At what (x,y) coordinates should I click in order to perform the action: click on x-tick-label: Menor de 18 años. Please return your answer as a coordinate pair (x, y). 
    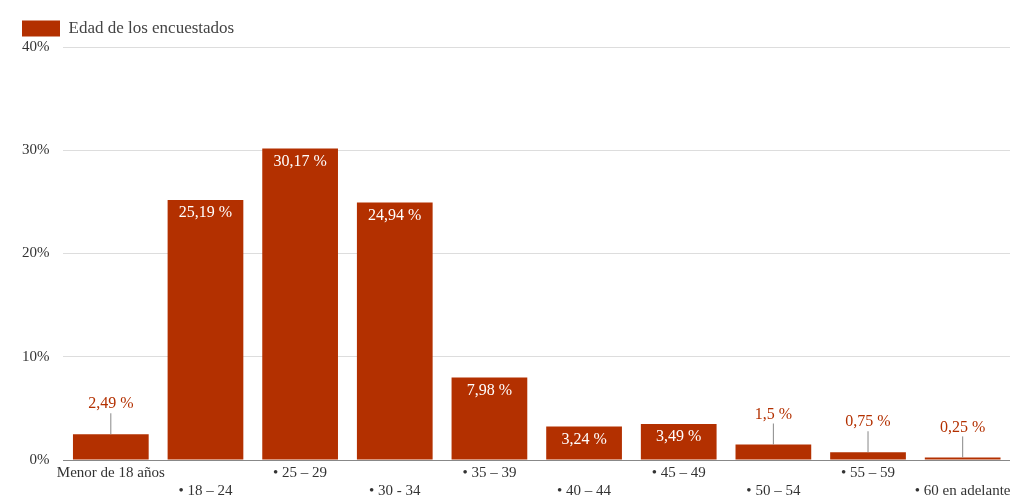
    Looking at the image, I should click on (110, 471).